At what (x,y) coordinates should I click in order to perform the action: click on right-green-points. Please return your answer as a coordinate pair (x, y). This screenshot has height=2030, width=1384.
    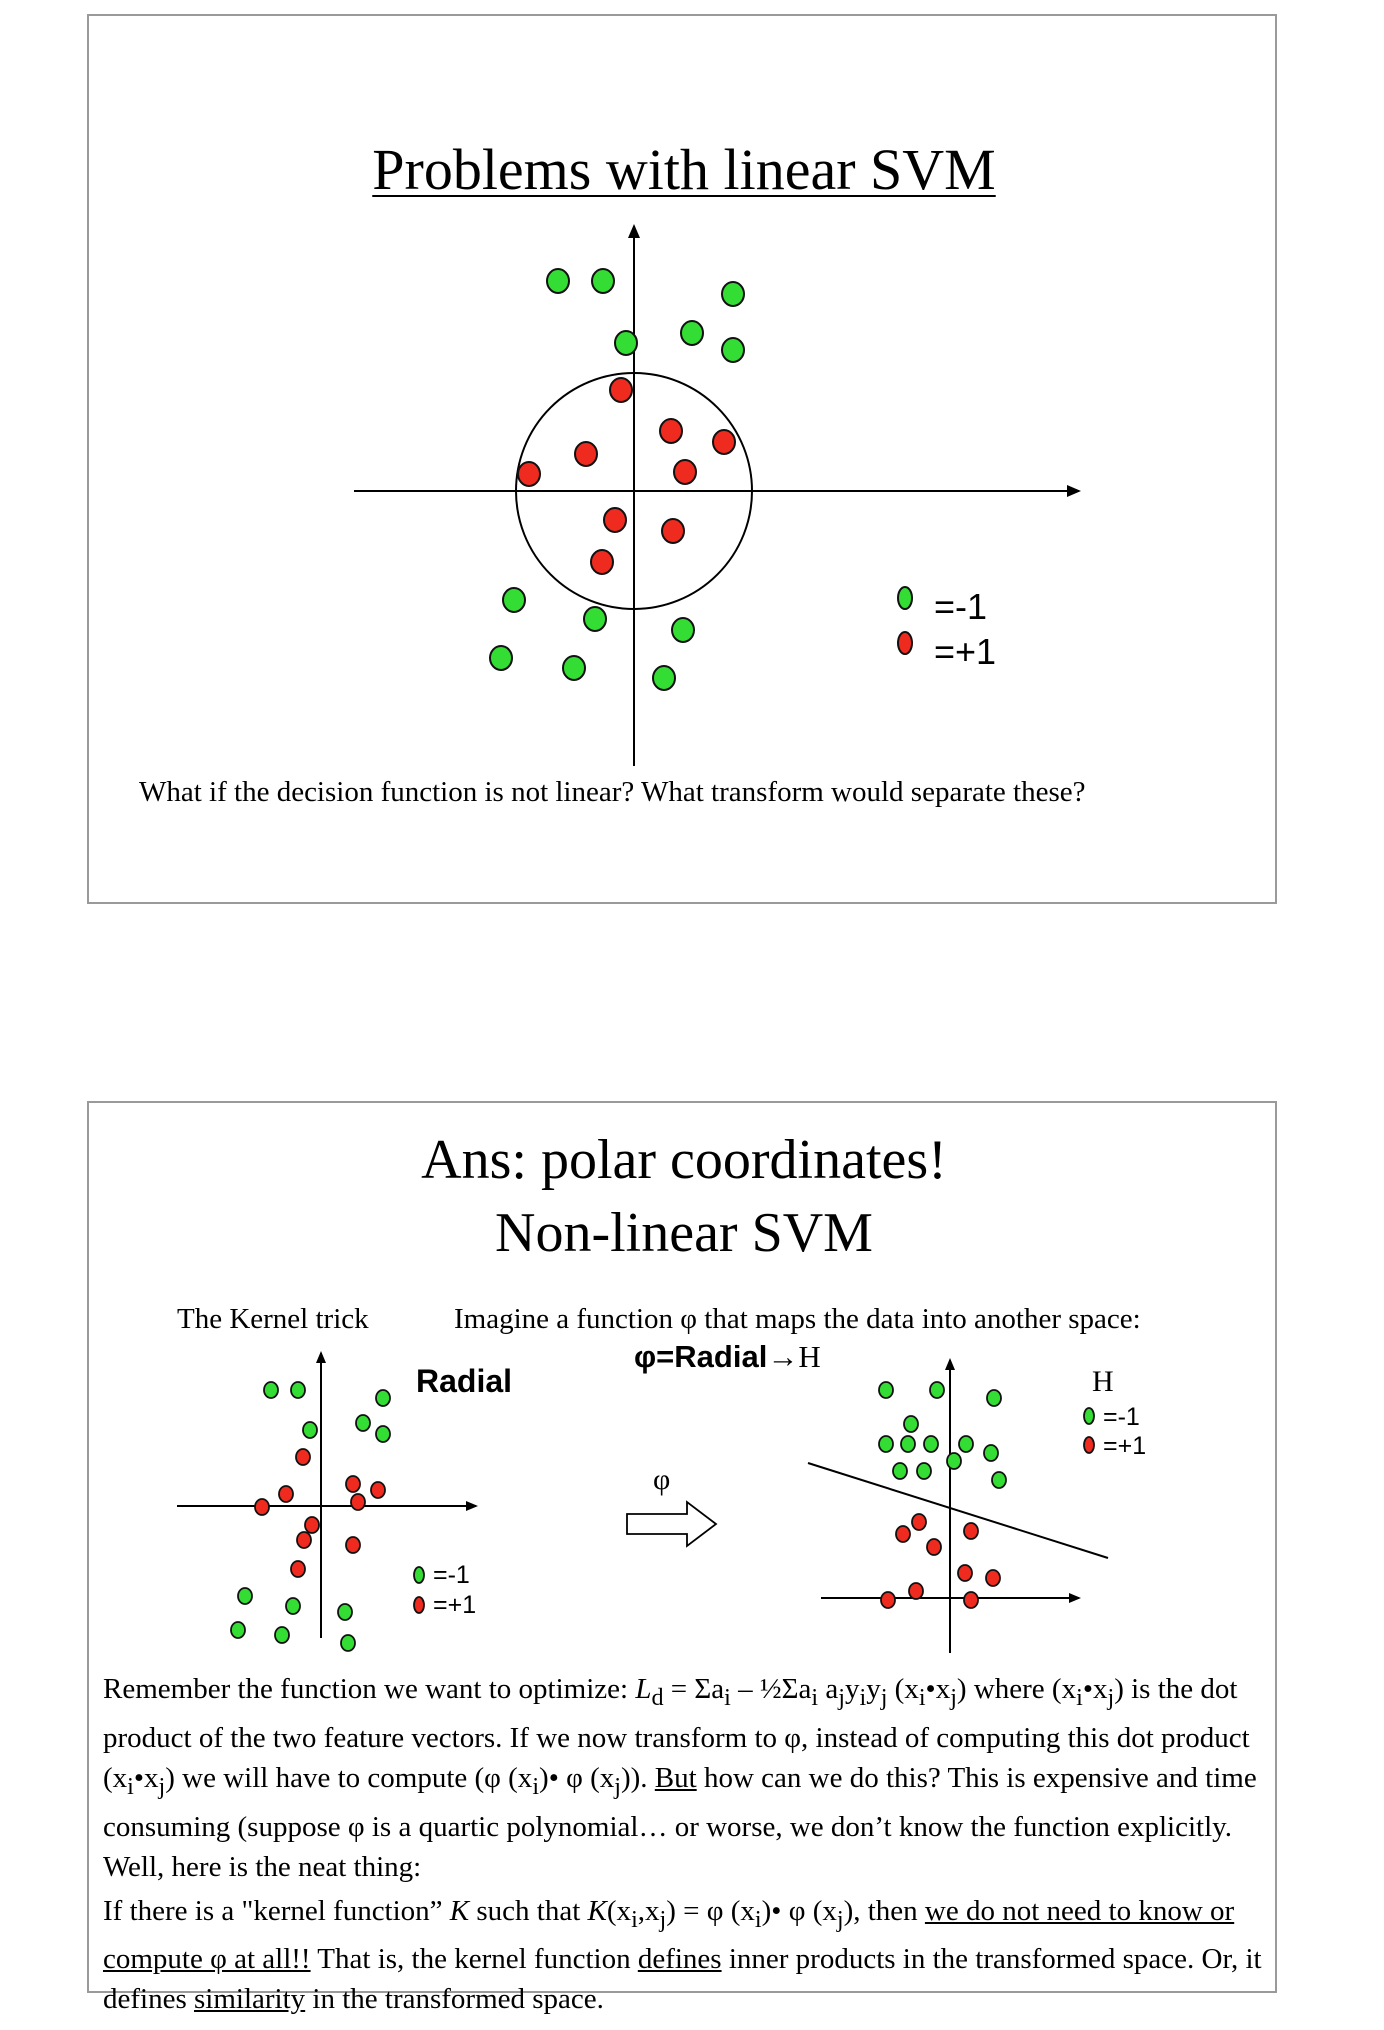
    Looking at the image, I should click on (942, 1435).